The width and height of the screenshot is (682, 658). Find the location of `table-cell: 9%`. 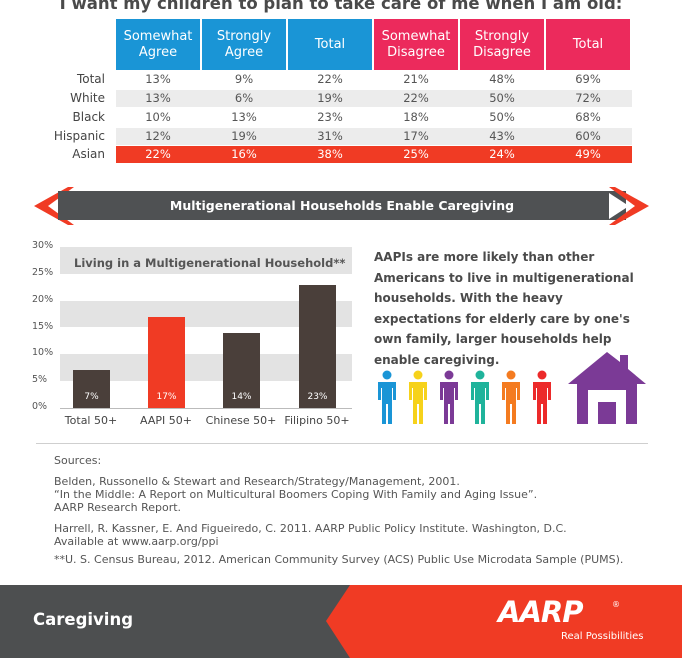

table-cell: 9% is located at coordinates (244, 79).